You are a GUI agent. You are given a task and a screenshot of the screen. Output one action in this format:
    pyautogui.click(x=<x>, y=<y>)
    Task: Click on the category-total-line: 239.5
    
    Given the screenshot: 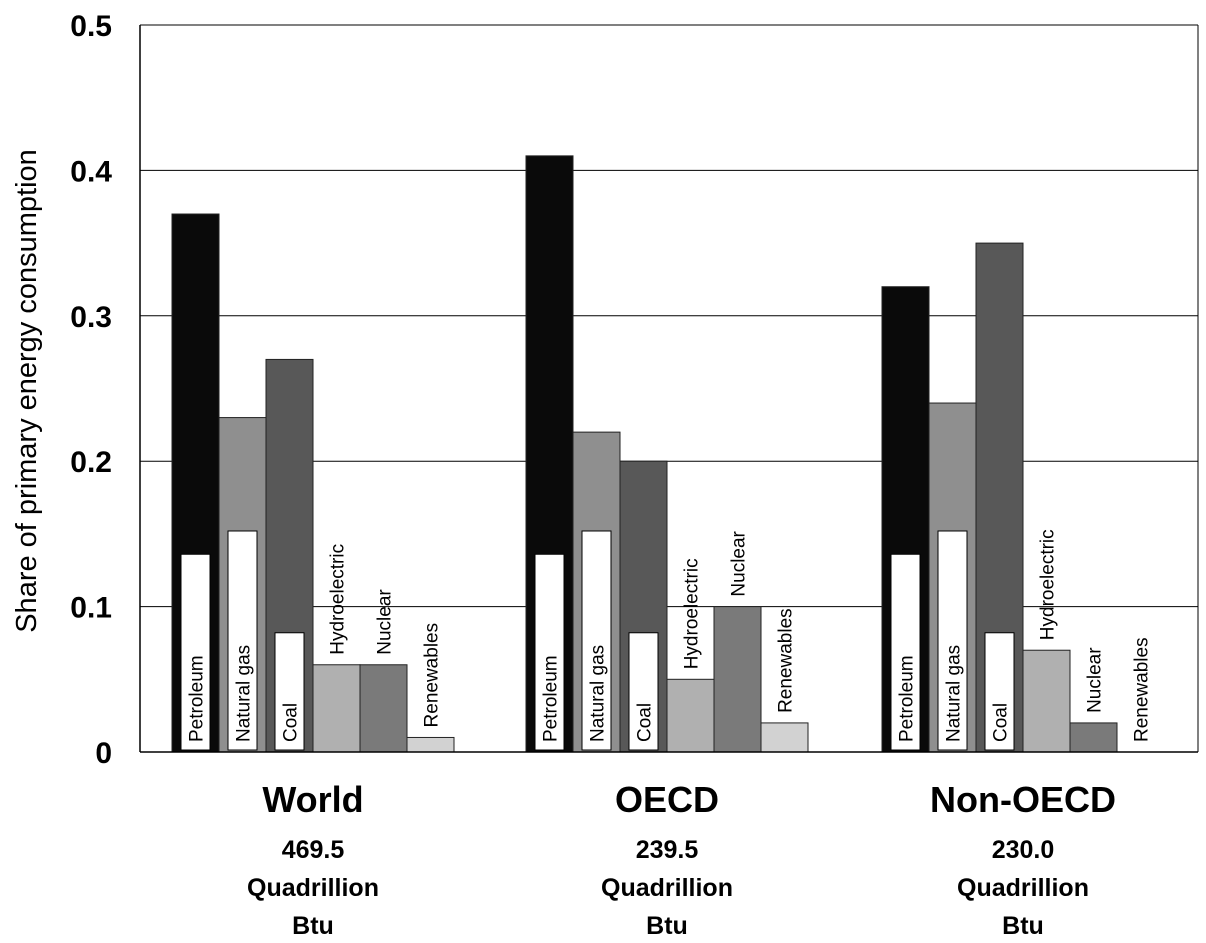 What is the action you would take?
    pyautogui.click(x=667, y=850)
    